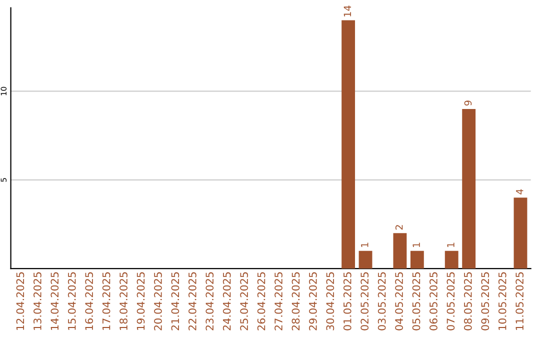  I want to click on x-tick-label: 10.05.2025, so click(502, 301).